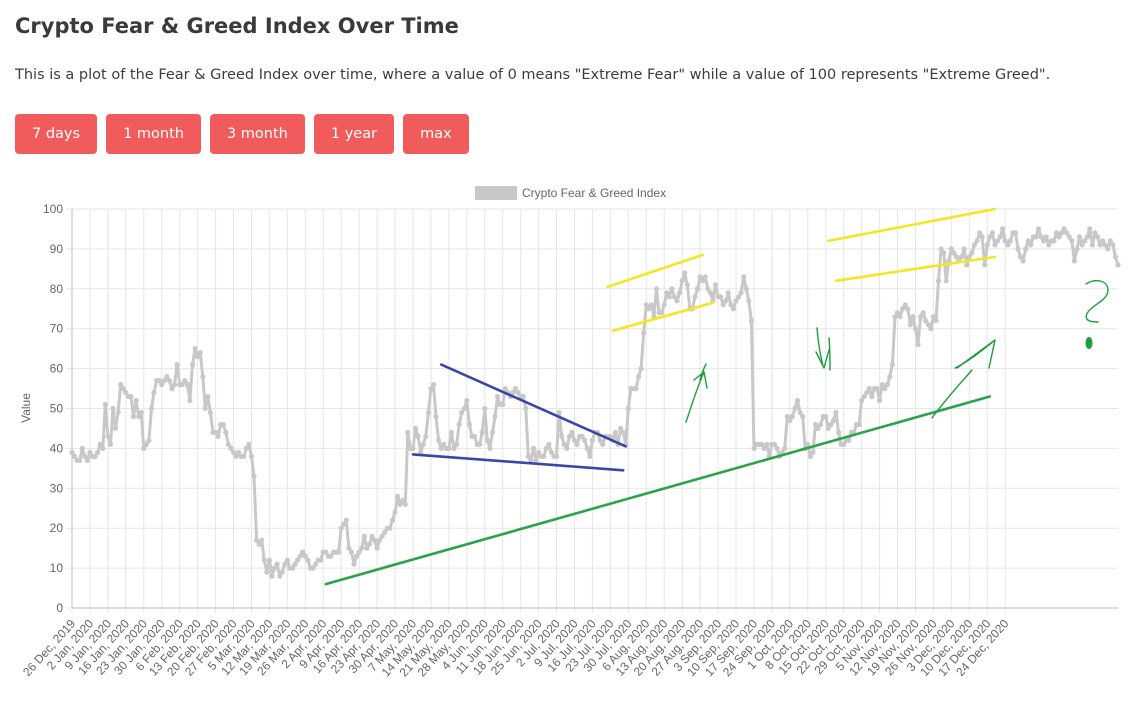 The width and height of the screenshot is (1136, 722). What do you see at coordinates (153, 134) in the screenshot?
I see `range-1-month-button: 1 month` at bounding box center [153, 134].